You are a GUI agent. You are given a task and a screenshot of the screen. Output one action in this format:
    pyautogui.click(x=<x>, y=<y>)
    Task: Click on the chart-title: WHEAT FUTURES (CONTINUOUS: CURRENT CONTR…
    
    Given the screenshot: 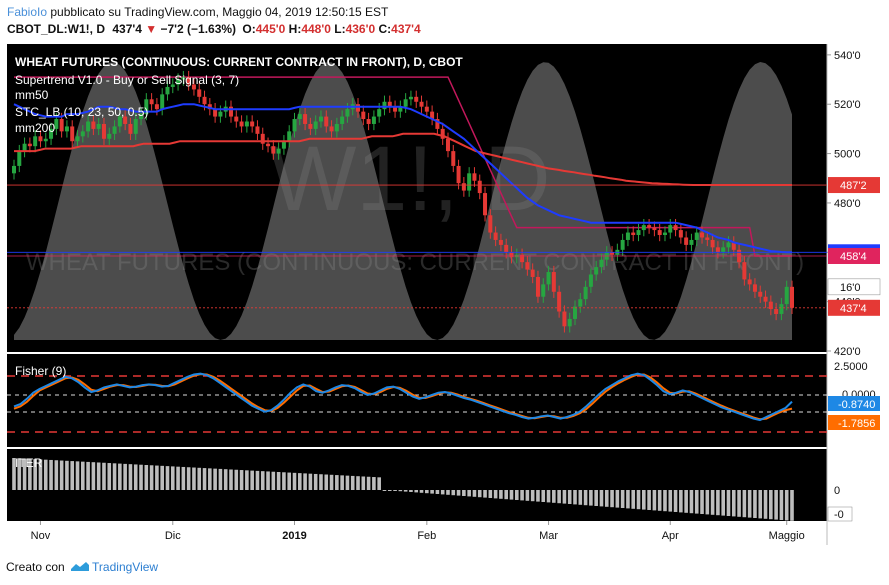 What is the action you would take?
    pyautogui.click(x=239, y=62)
    